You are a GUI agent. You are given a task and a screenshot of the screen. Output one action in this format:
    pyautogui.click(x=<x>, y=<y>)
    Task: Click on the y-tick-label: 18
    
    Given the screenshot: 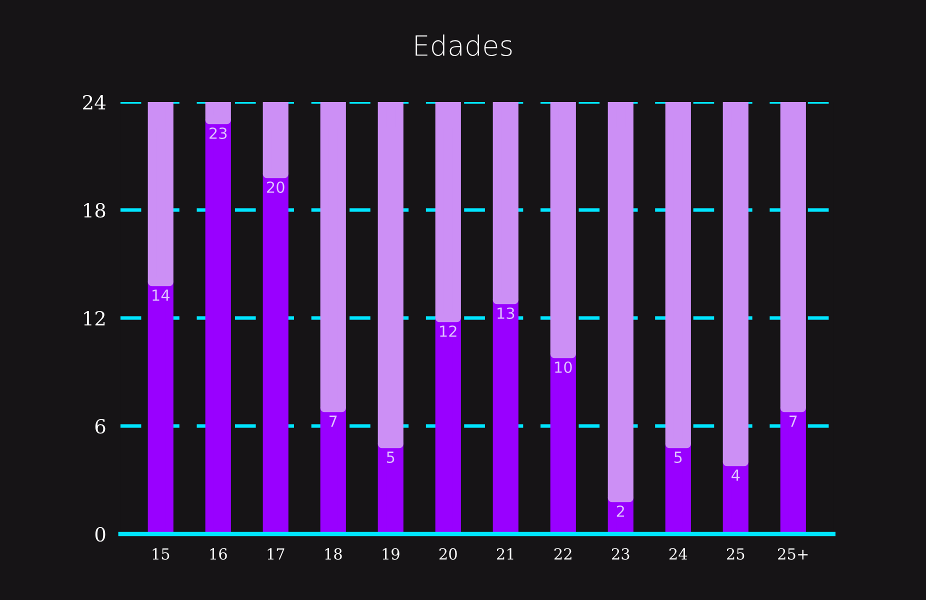 What is the action you would take?
    pyautogui.click(x=95, y=210)
    